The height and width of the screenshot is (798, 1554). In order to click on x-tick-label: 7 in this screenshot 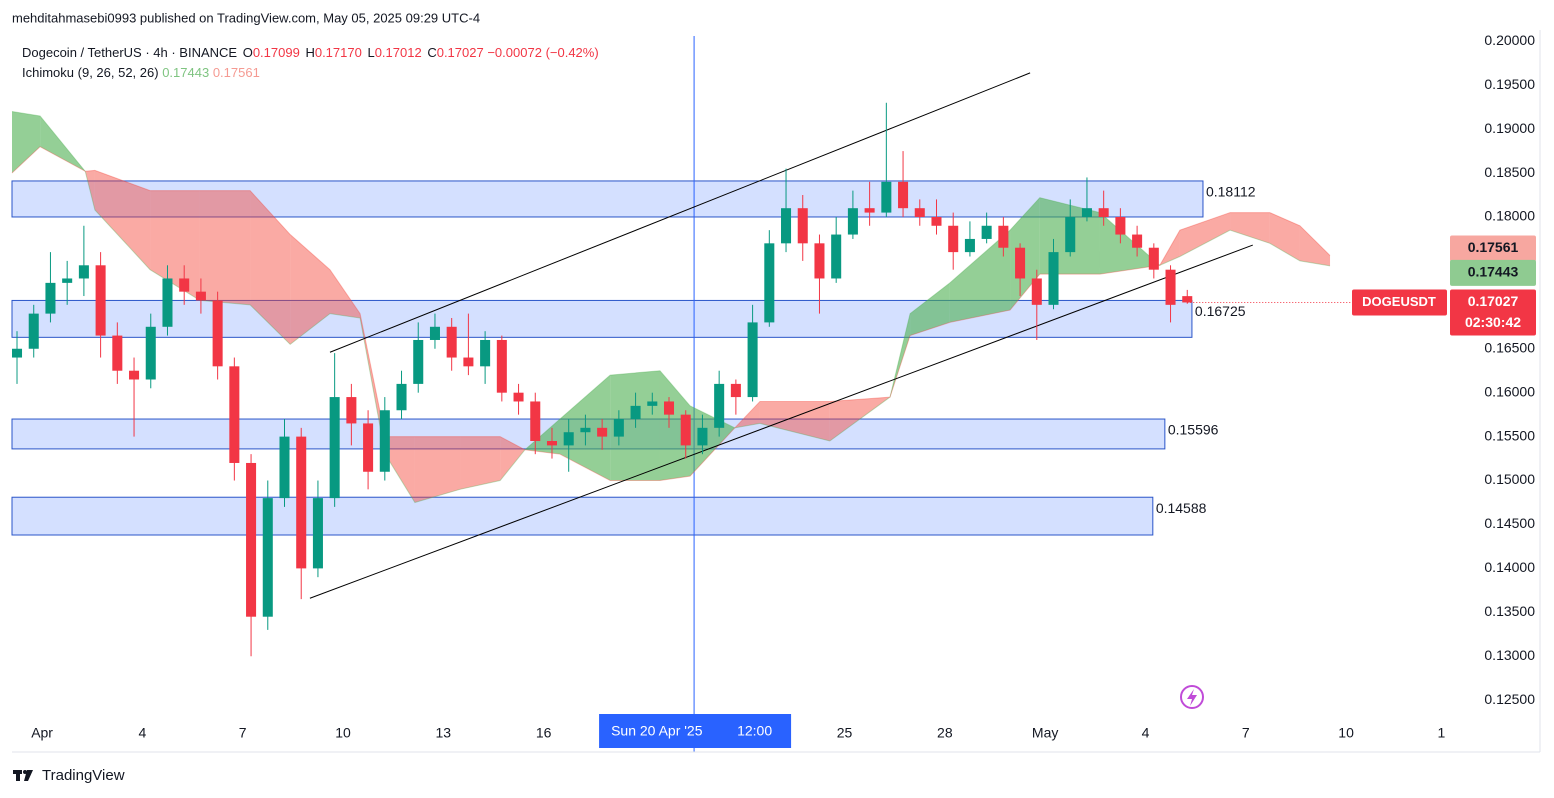, I will do `click(1246, 733)`.